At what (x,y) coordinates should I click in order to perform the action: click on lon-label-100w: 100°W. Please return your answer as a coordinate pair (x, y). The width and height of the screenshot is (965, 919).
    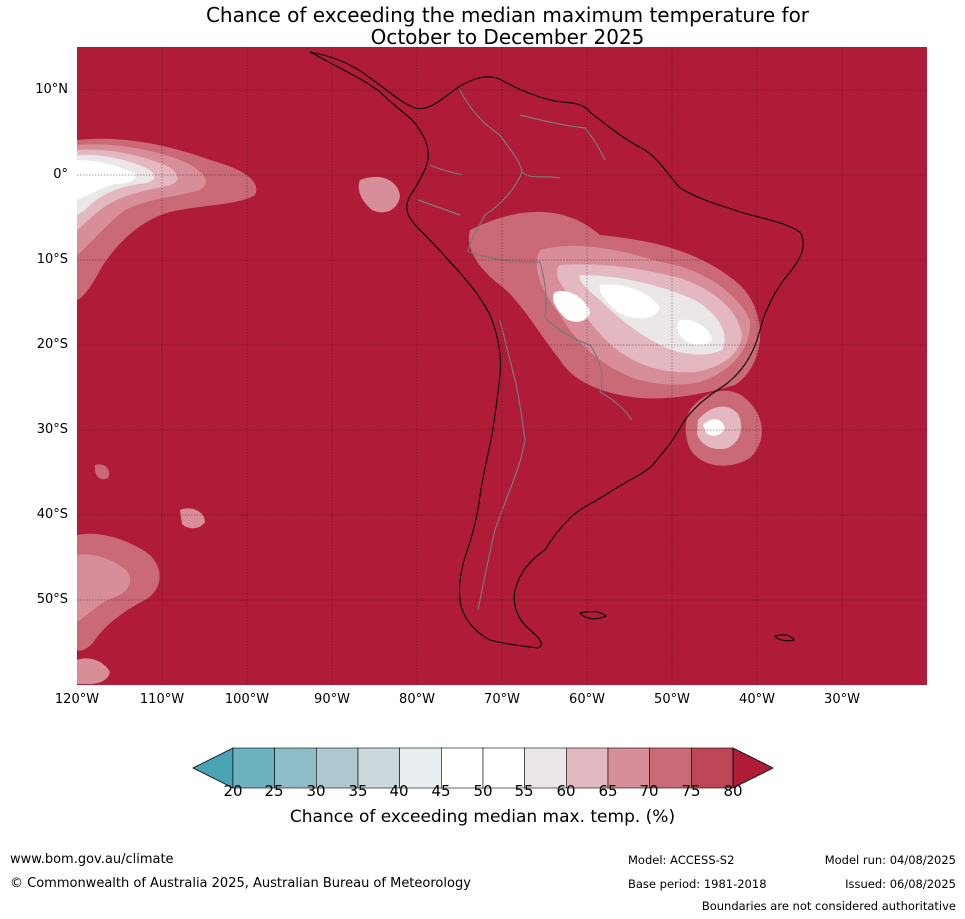
    Looking at the image, I should click on (247, 699).